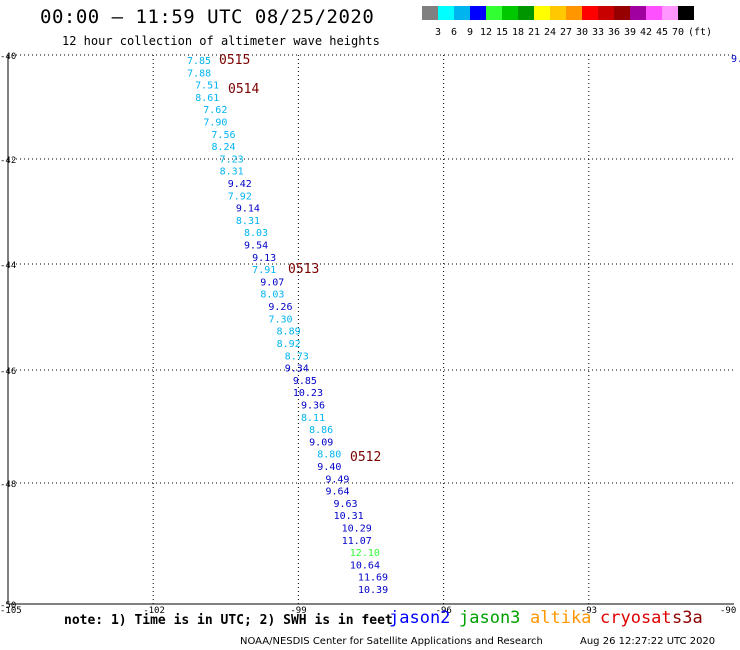  What do you see at coordinates (154, 611) in the screenshot?
I see `lon-tick-label: -102` at bounding box center [154, 611].